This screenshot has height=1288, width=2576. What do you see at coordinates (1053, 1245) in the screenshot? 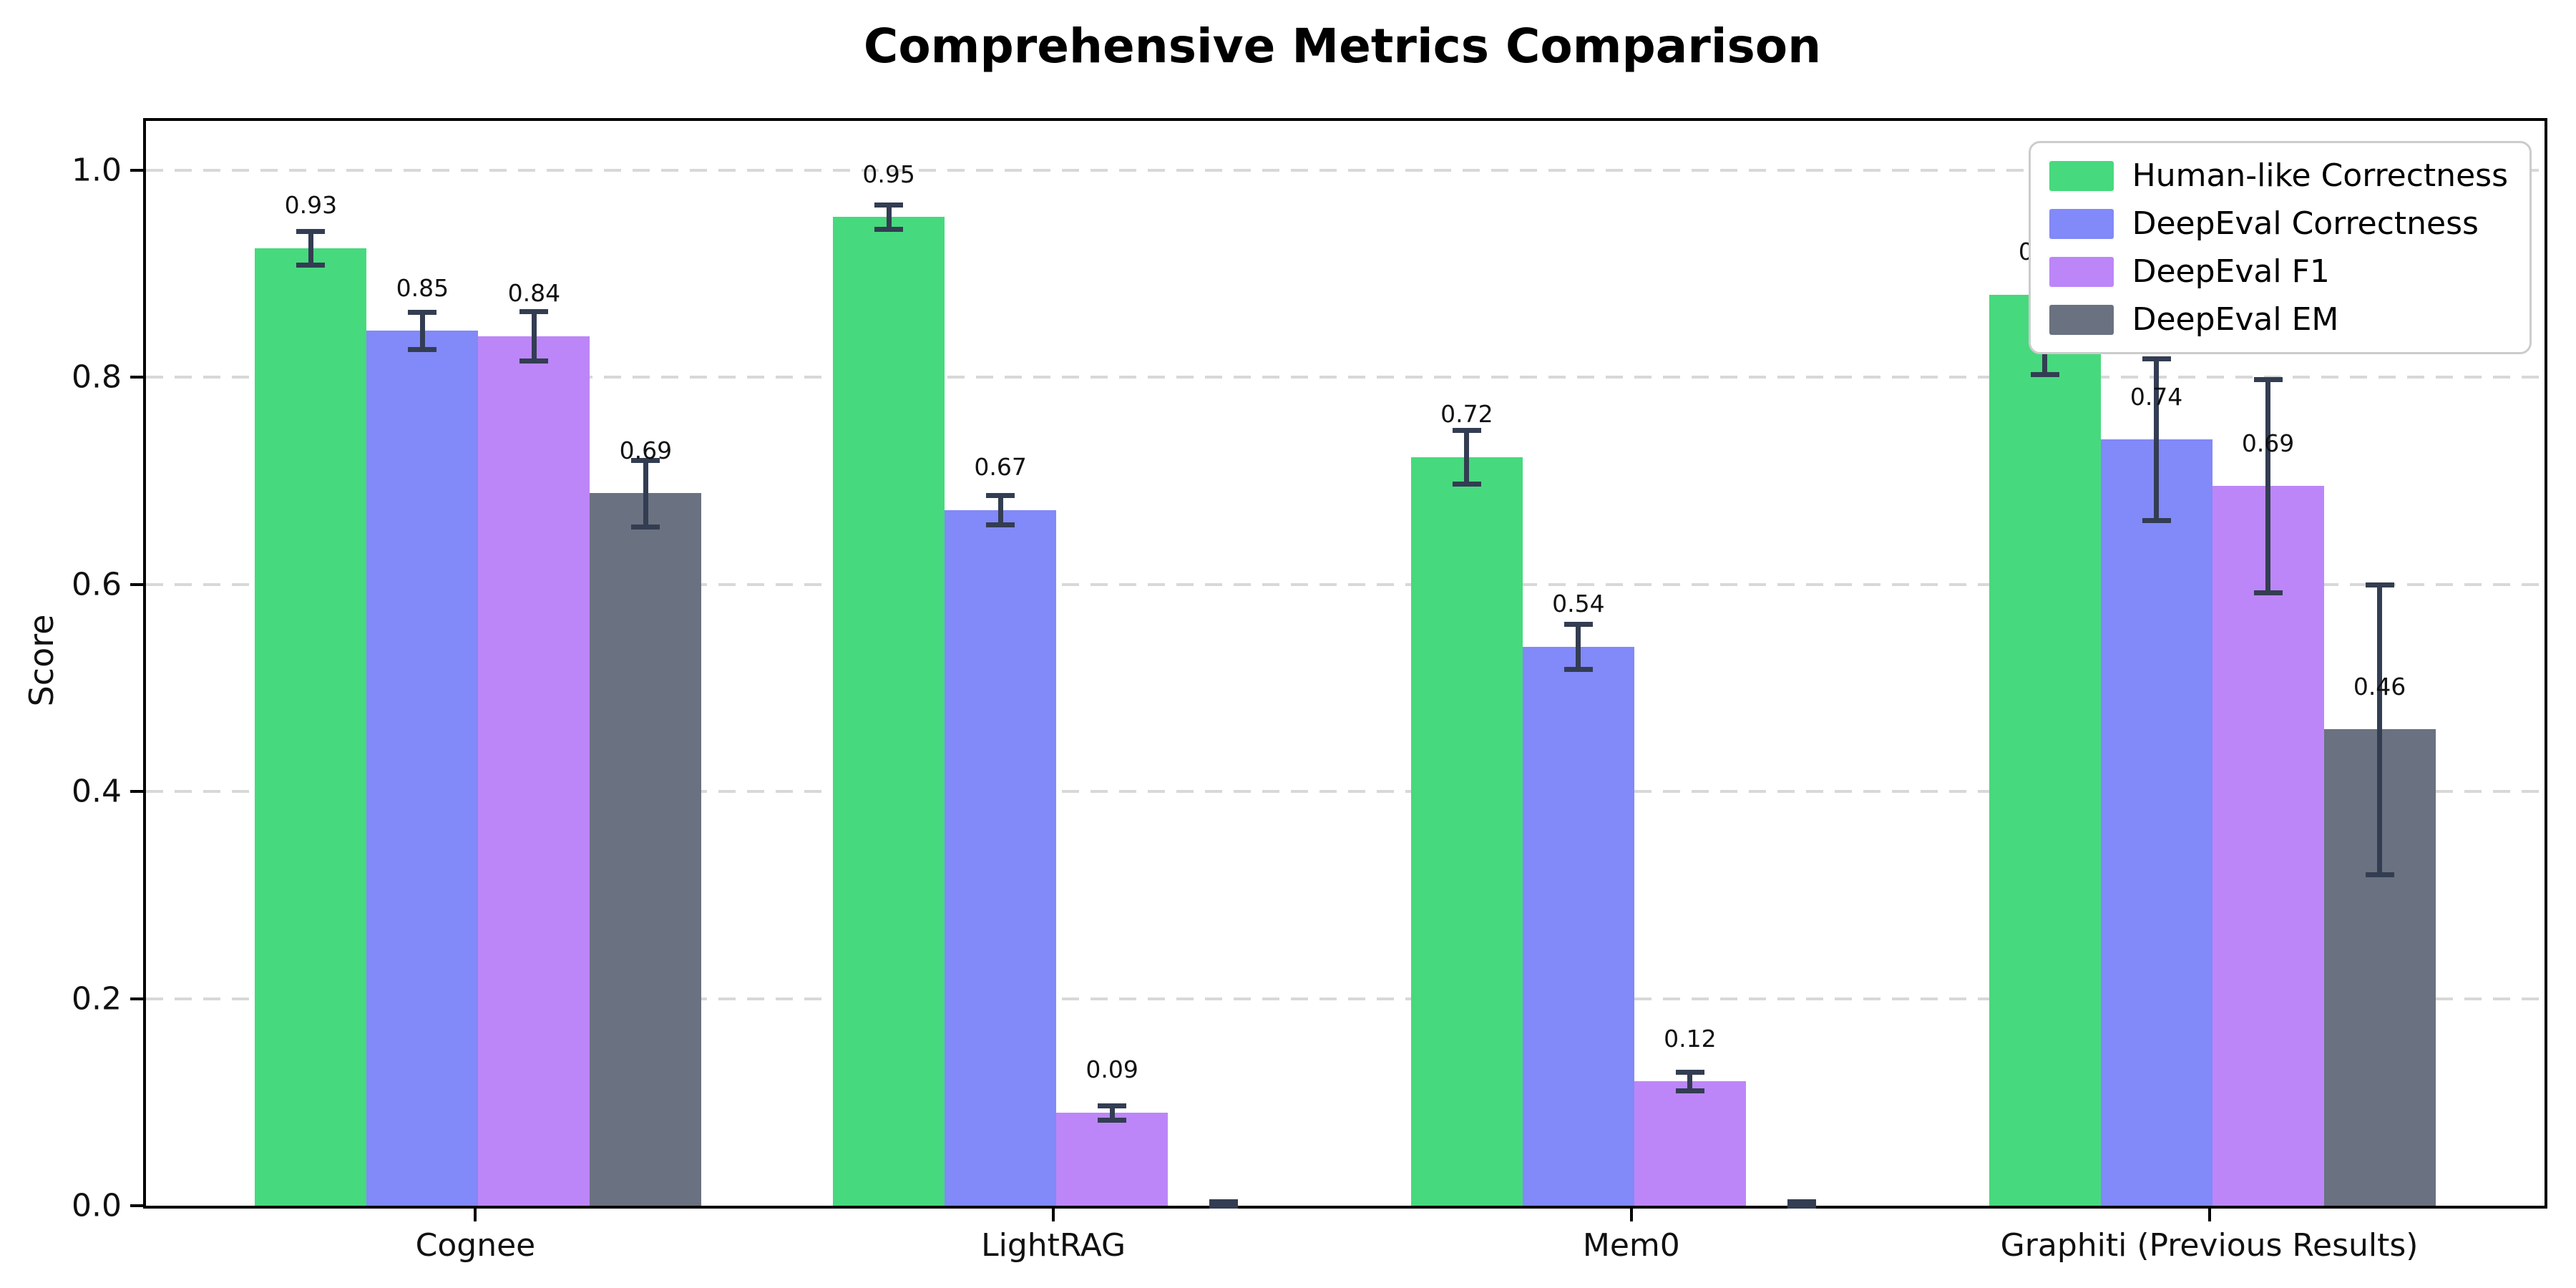
I see `x-tick-label: LightRAG` at bounding box center [1053, 1245].